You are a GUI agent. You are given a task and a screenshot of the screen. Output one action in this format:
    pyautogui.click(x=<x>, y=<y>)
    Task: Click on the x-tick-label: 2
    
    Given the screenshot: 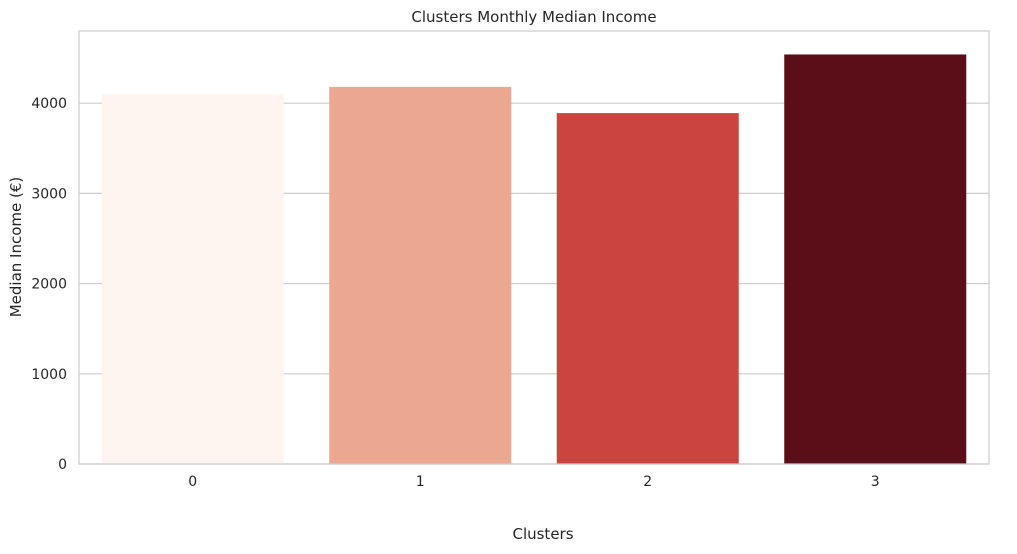 What is the action you would take?
    pyautogui.click(x=647, y=482)
    